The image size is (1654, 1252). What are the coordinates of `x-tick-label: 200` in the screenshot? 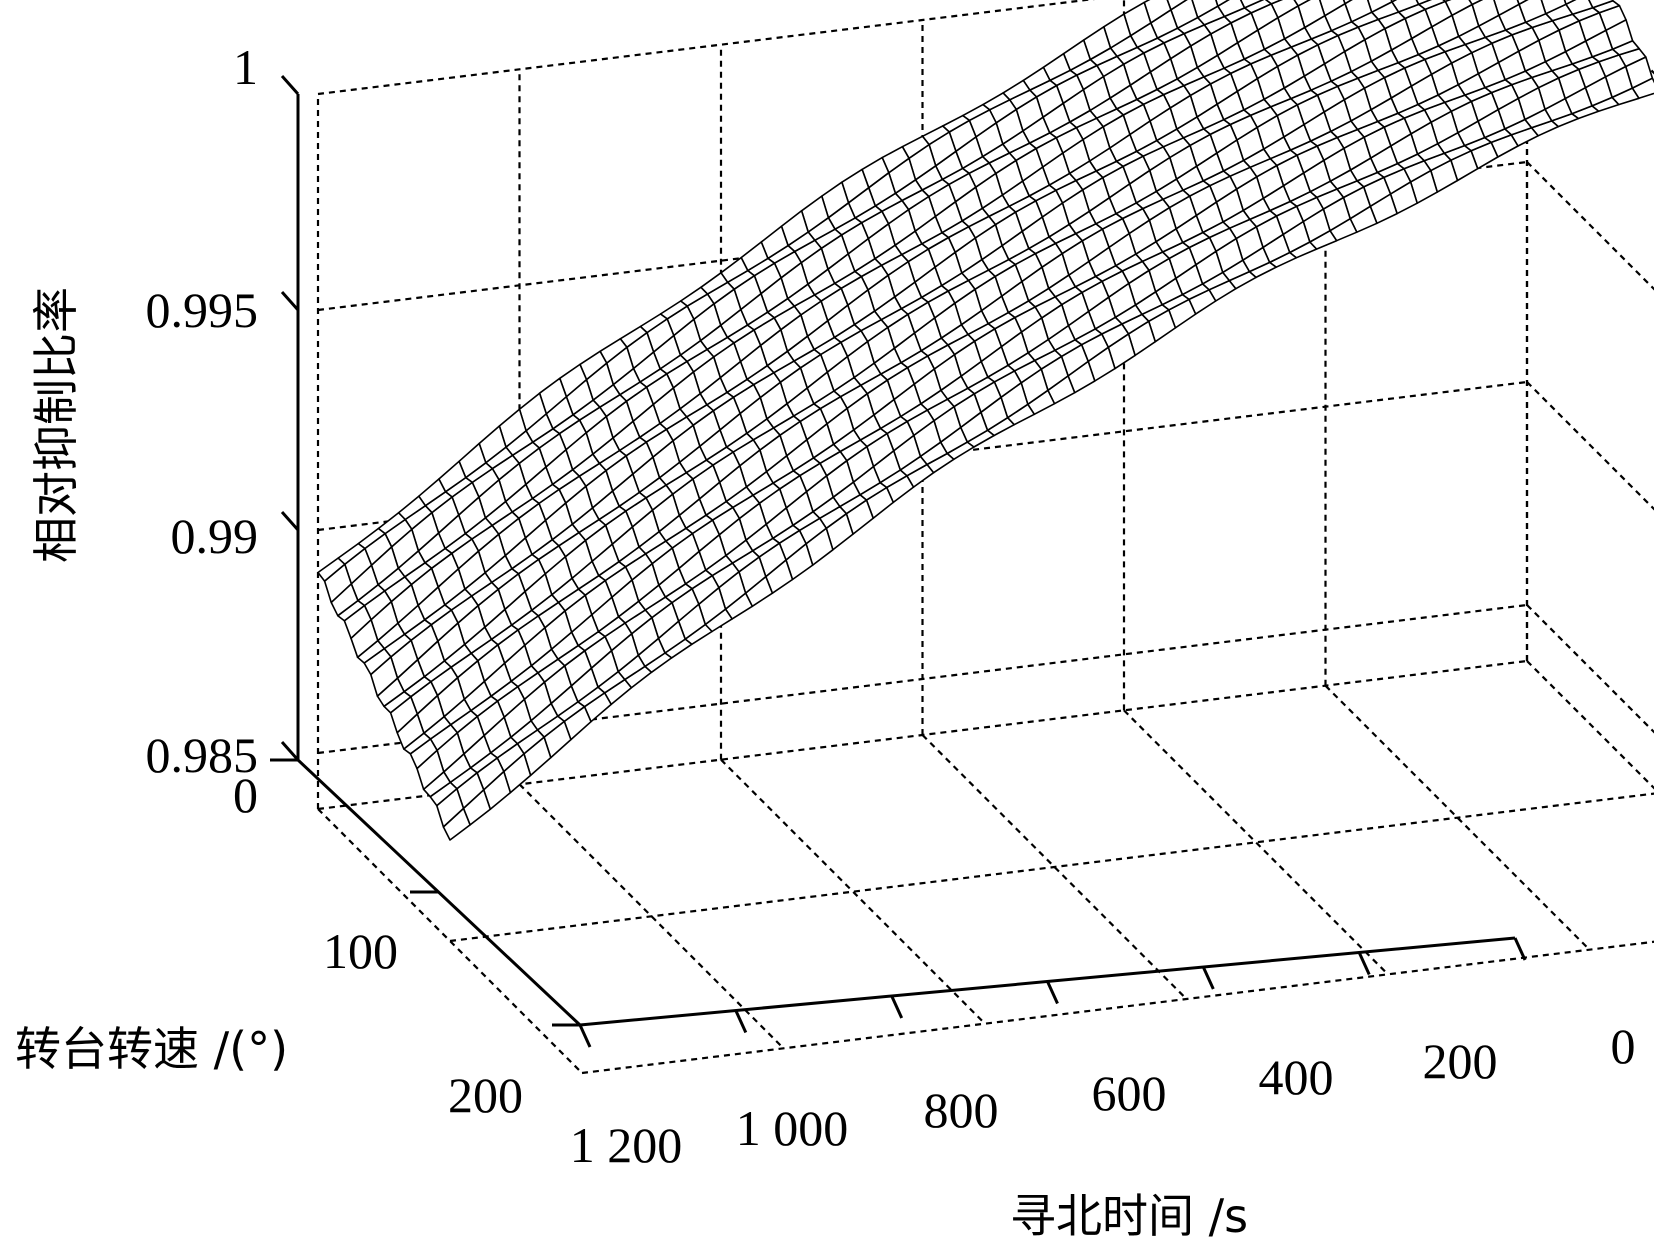 It's located at (485, 1095).